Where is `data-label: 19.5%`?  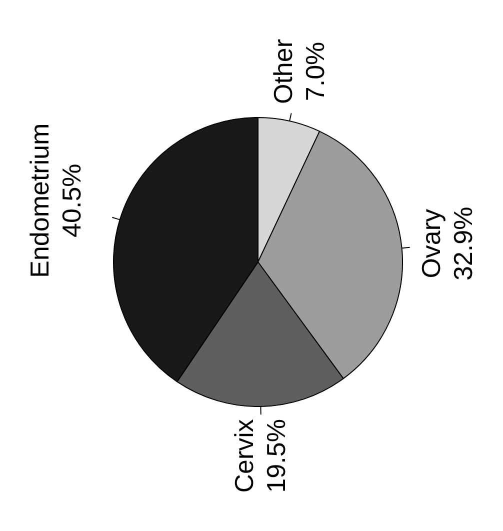 data-label: 19.5% is located at coordinates (275, 456).